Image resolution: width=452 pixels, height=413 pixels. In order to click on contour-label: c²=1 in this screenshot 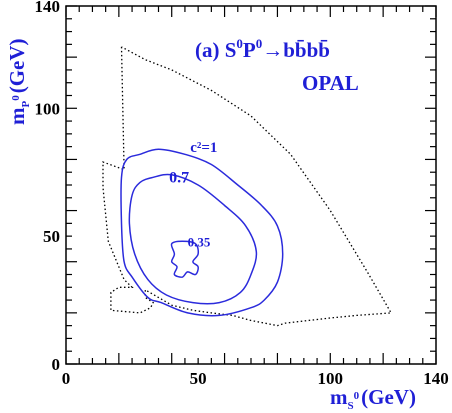, I will do `click(203, 148)`.